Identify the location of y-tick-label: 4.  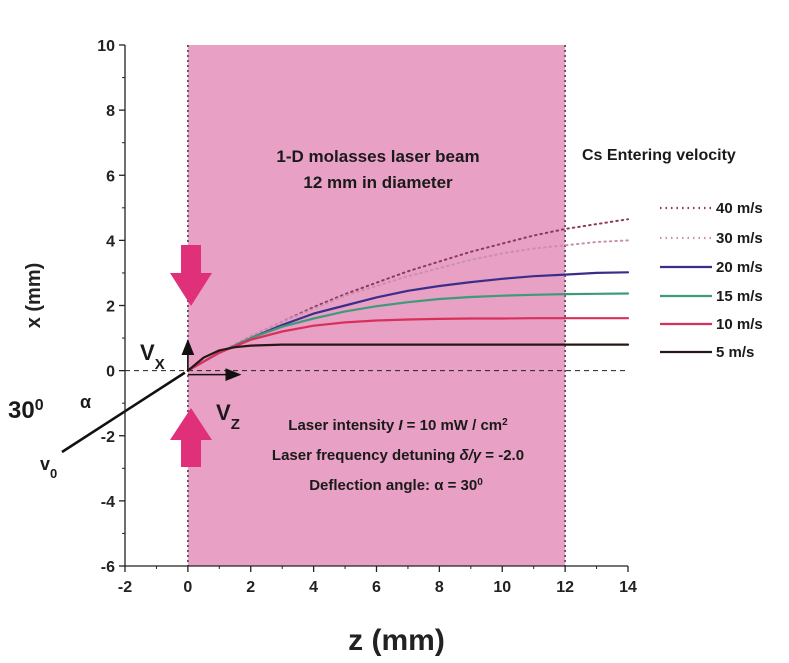
(110, 241).